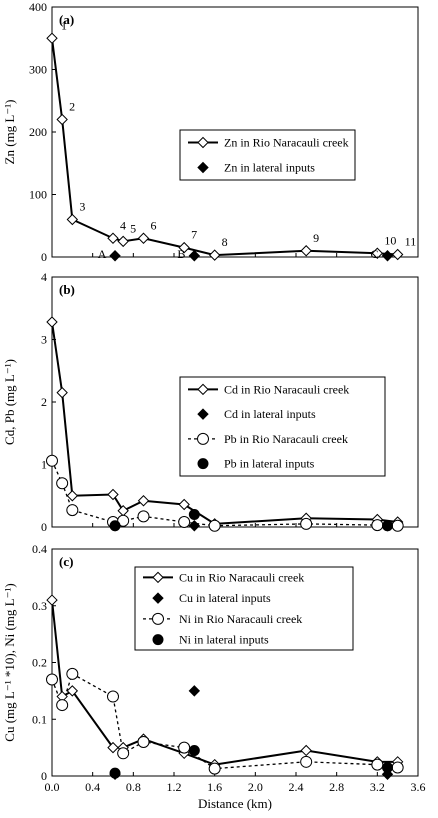  I want to click on x-tick-label: 1.6, so click(214, 787).